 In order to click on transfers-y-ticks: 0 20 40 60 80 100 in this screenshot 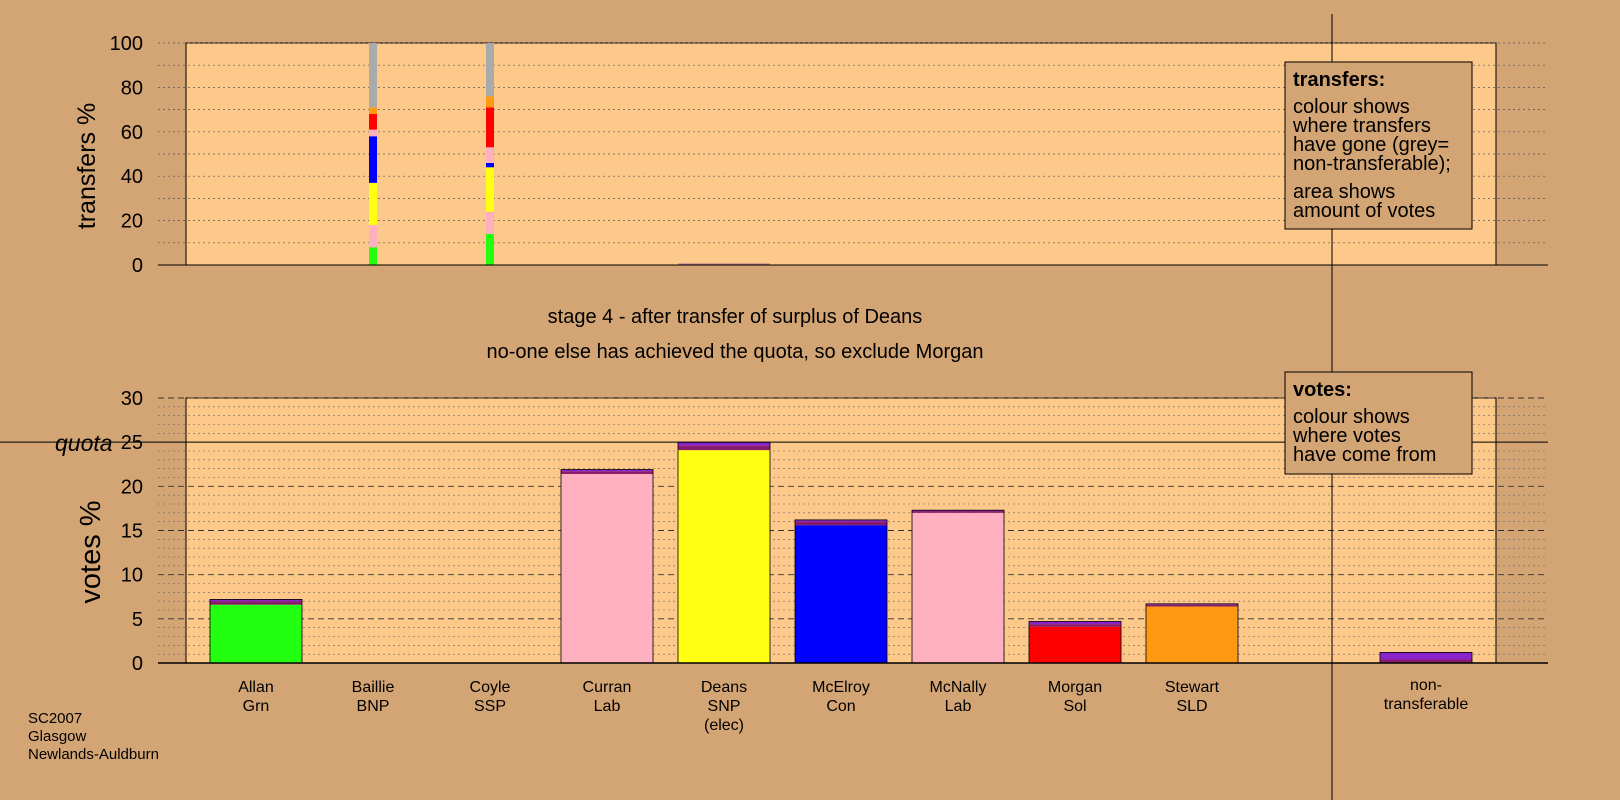, I will do `click(126, 155)`.